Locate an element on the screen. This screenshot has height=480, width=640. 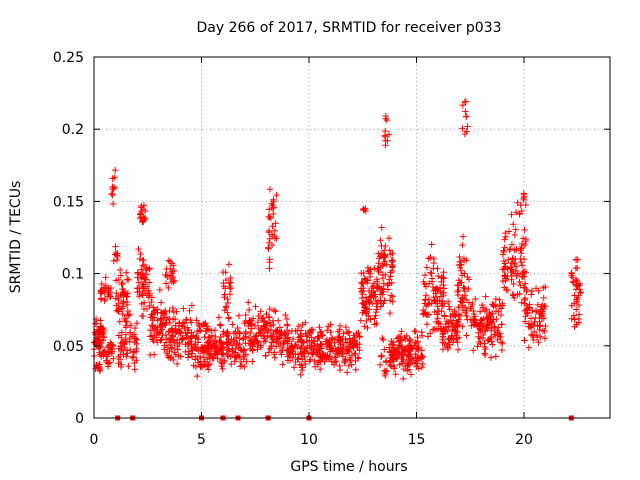
x-tick-label: 10 is located at coordinates (309, 440).